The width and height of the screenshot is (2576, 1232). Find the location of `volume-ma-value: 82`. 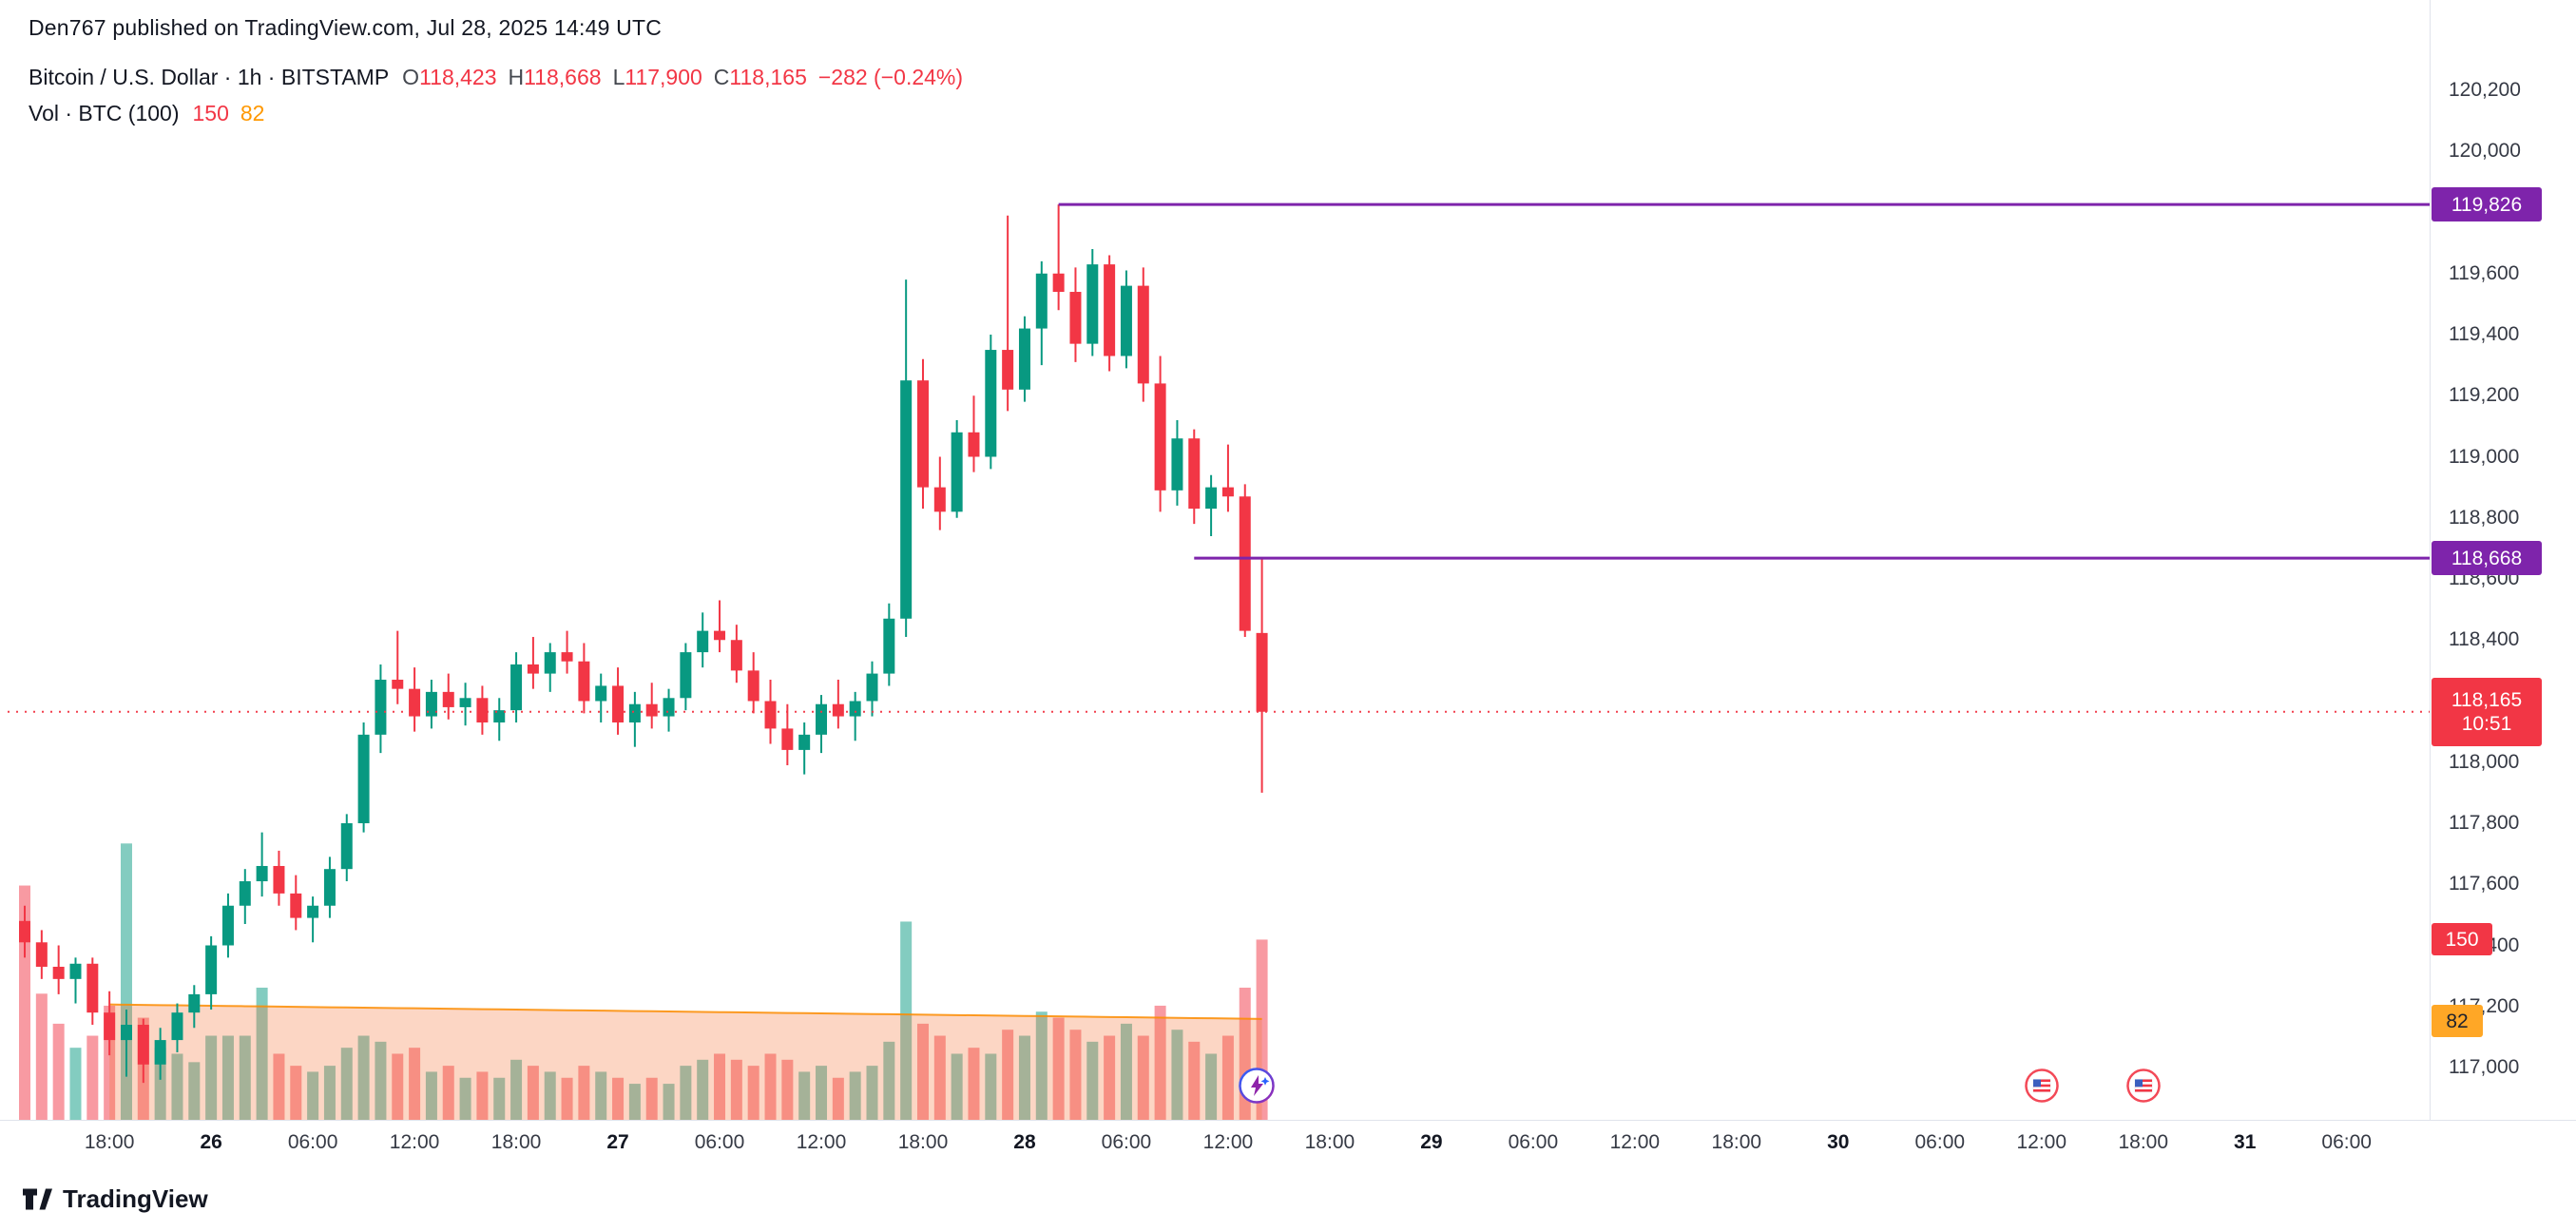

volume-ma-value: 82 is located at coordinates (252, 112).